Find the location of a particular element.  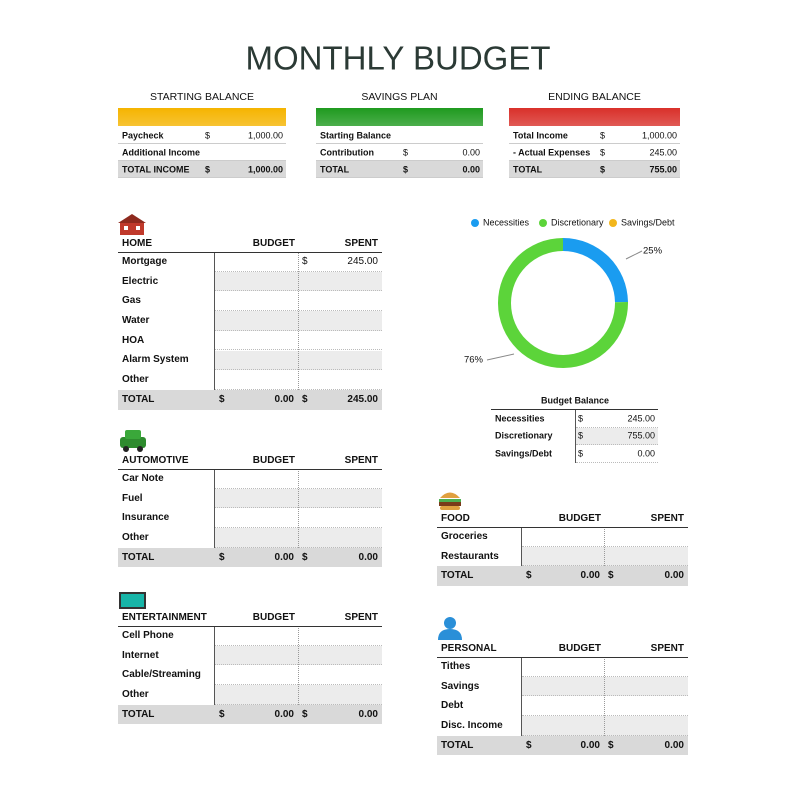

burger-icon is located at coordinates (450, 501).